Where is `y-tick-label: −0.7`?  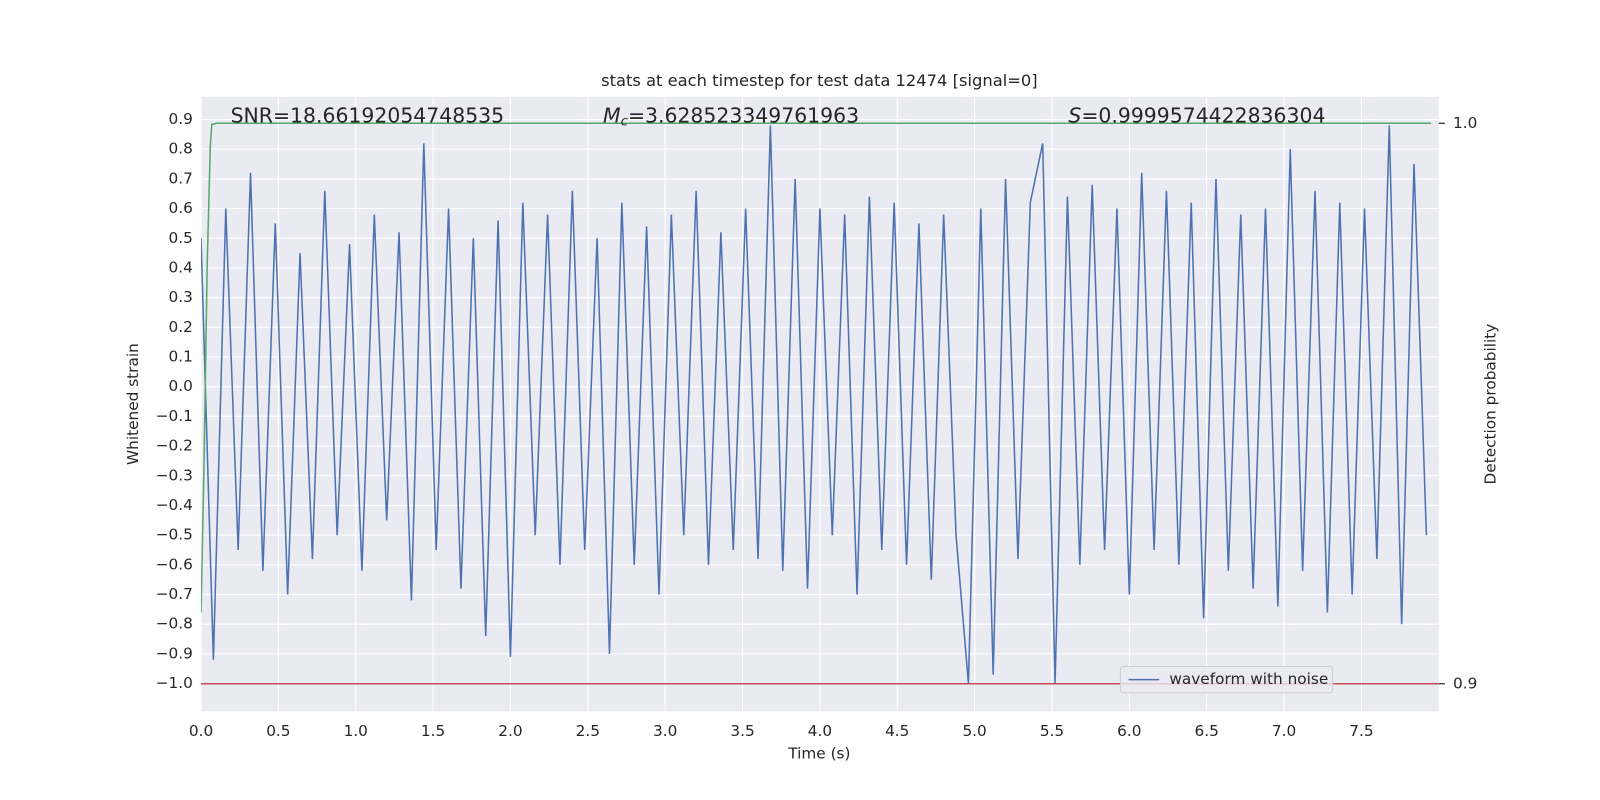
y-tick-label: −0.7 is located at coordinates (174, 594).